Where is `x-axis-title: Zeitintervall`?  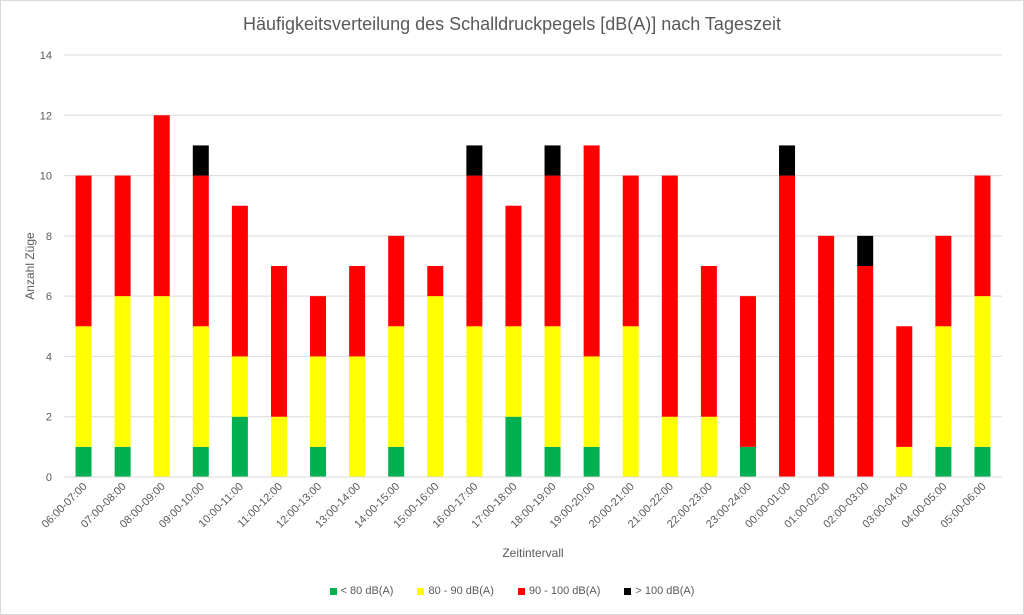
x-axis-title: Zeitintervall is located at coordinates (532, 553).